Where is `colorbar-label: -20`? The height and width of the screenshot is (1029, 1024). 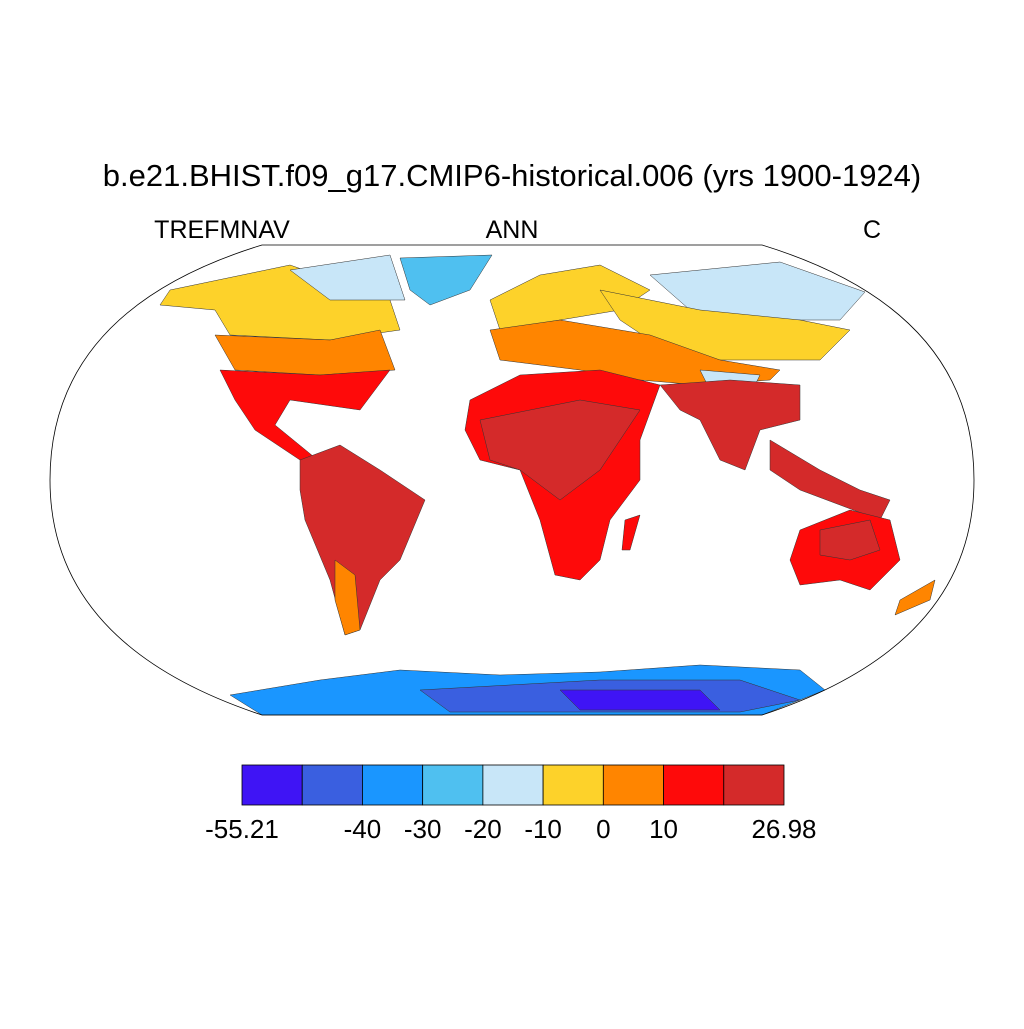 colorbar-label: -20 is located at coordinates (483, 829).